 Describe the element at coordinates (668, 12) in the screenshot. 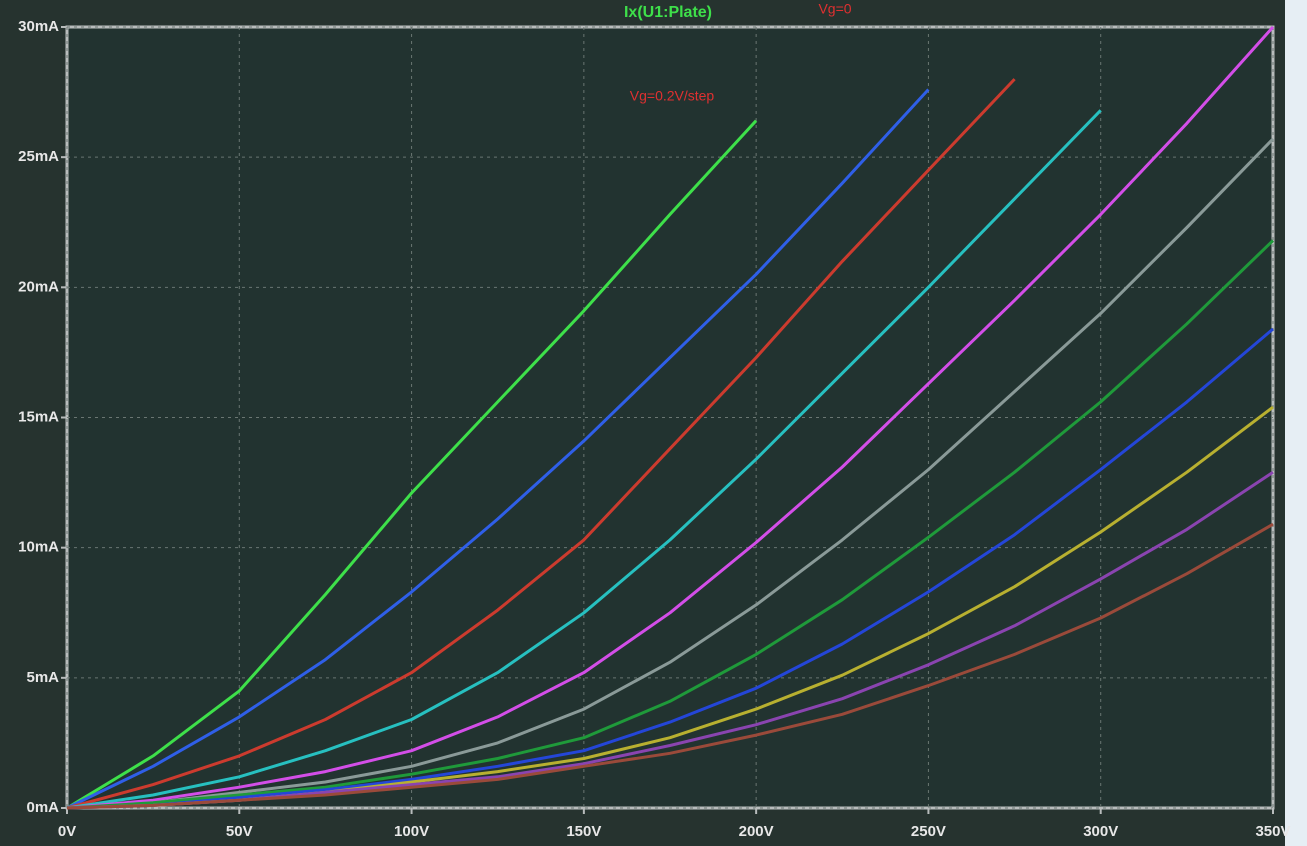

I see `chart-title: Ix(U1:Plate)` at that location.